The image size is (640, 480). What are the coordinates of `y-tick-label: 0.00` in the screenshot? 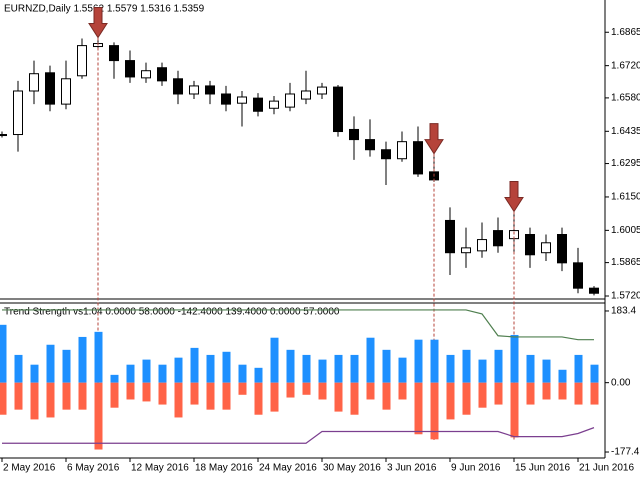 It's located at (621, 382).